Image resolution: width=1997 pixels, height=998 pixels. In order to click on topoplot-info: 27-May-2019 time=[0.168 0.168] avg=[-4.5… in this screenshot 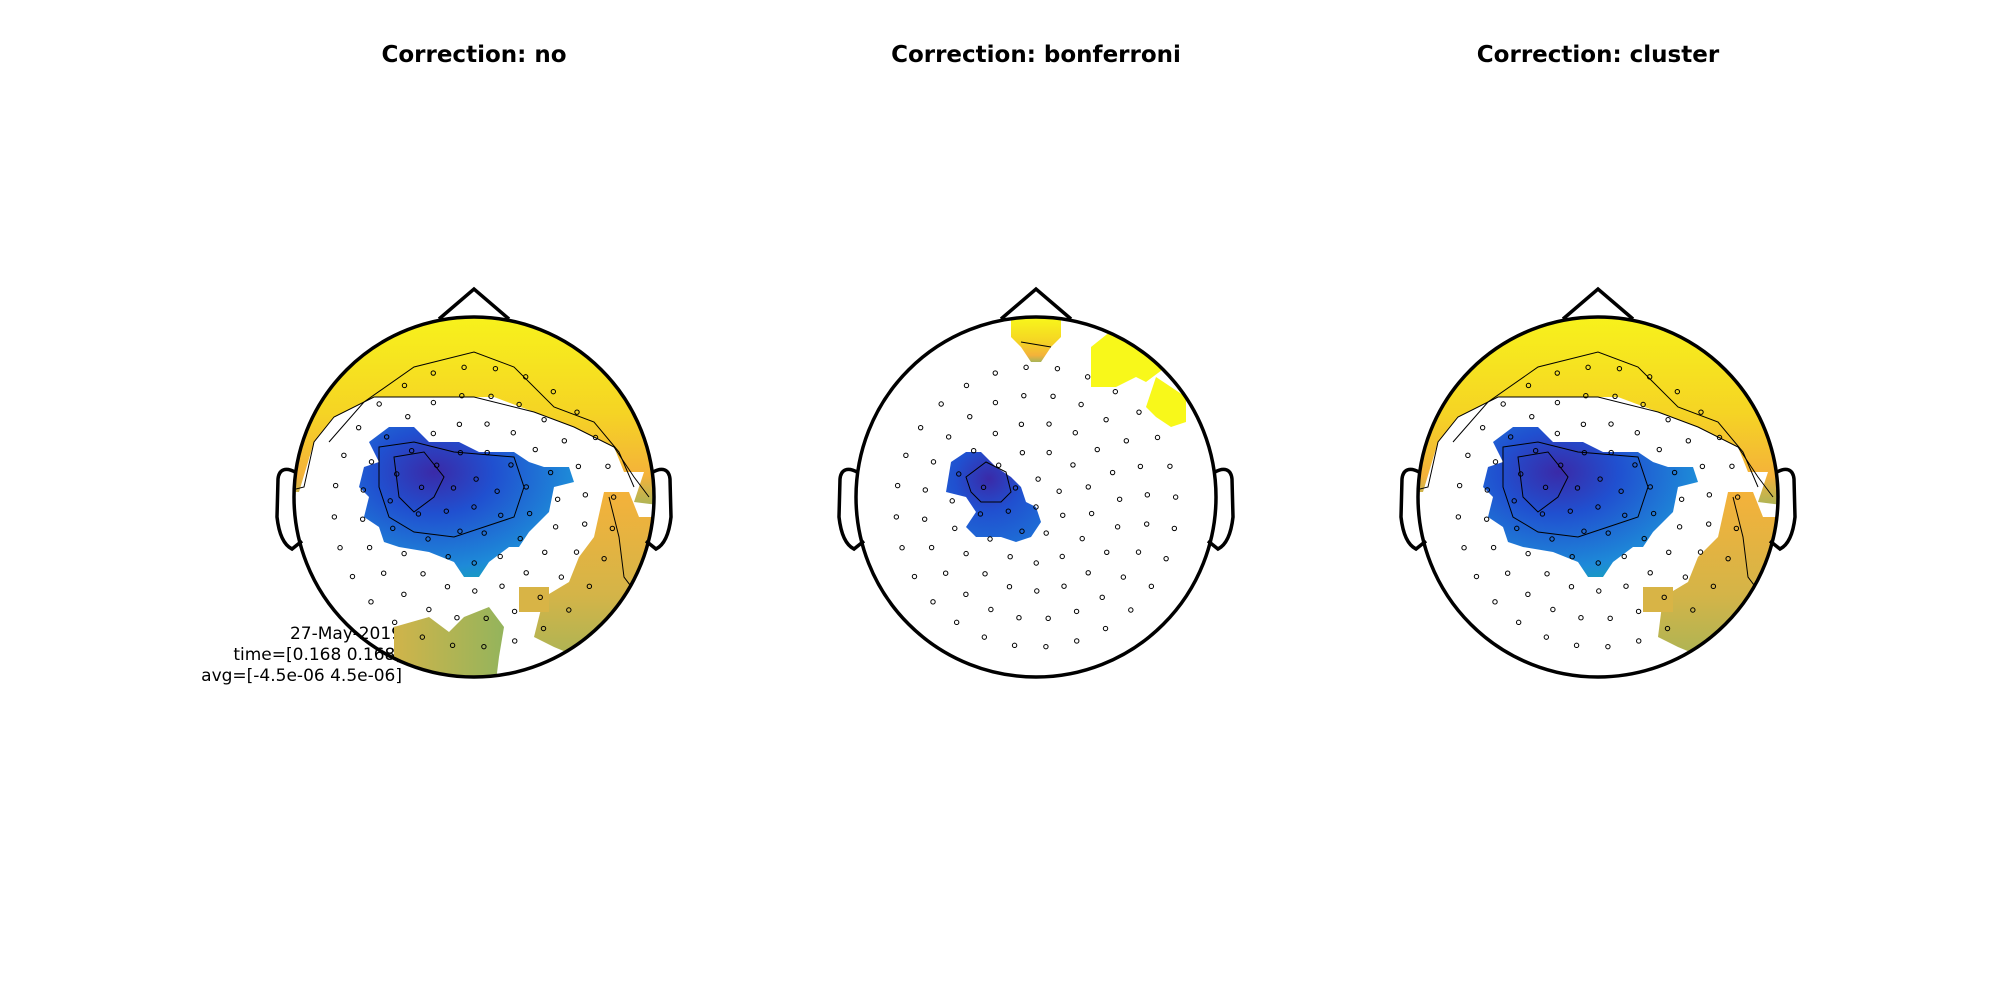, I will do `click(276, 655)`.